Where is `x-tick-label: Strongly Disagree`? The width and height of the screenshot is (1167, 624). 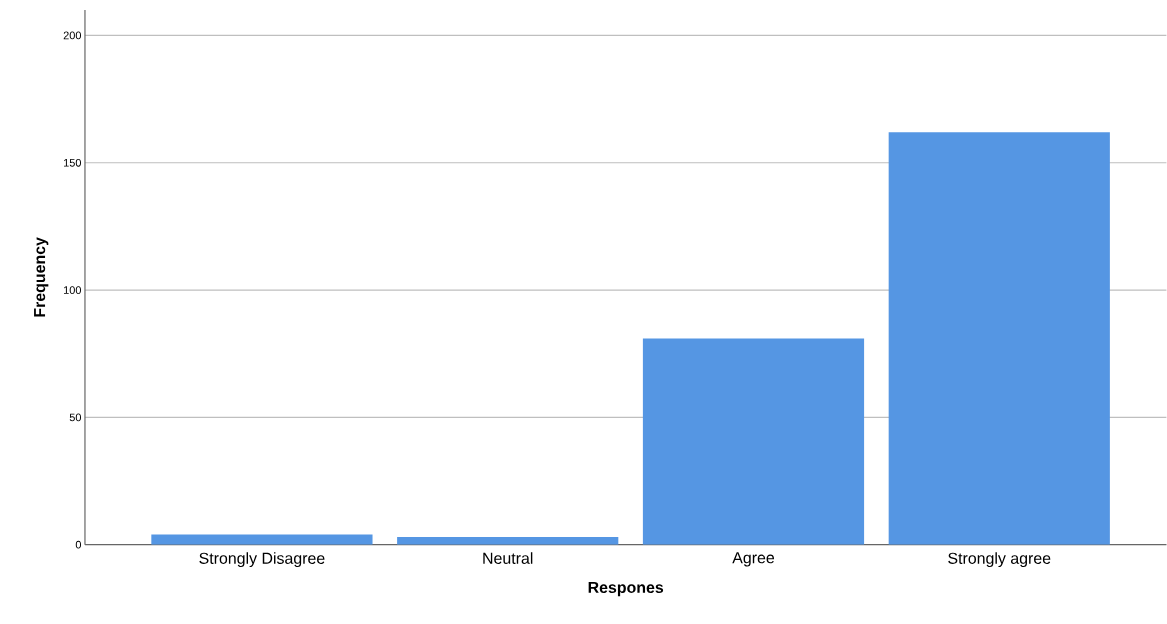
x-tick-label: Strongly Disagree is located at coordinates (262, 560).